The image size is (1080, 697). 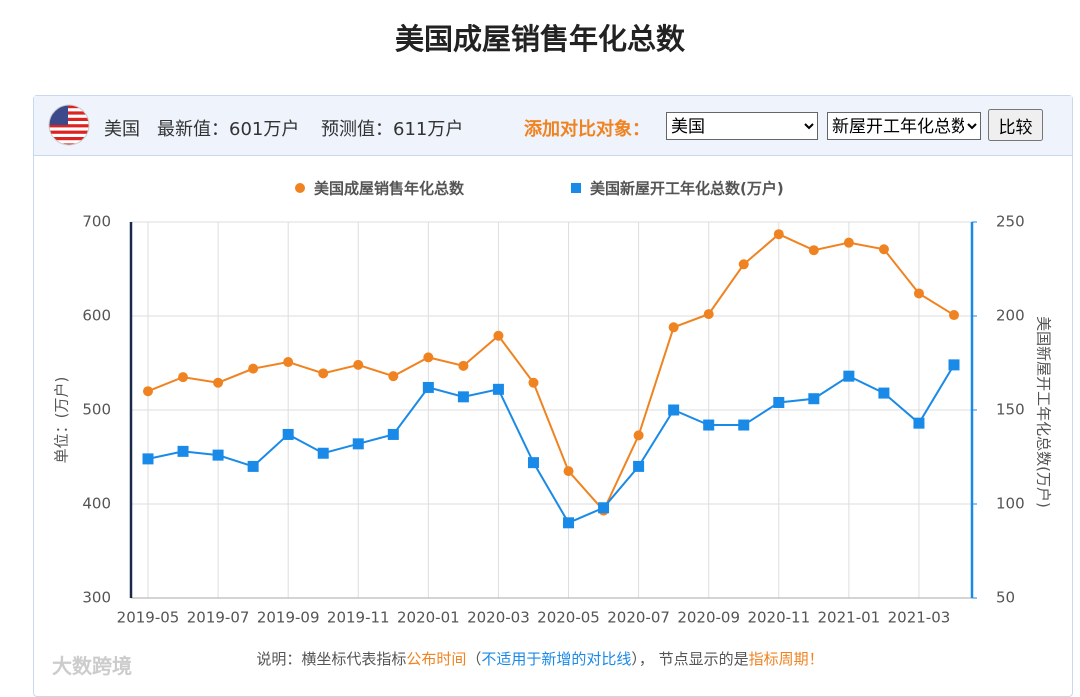 What do you see at coordinates (556, 659) in the screenshot?
I see `footnote-part: 不适用于新增的对比线` at bounding box center [556, 659].